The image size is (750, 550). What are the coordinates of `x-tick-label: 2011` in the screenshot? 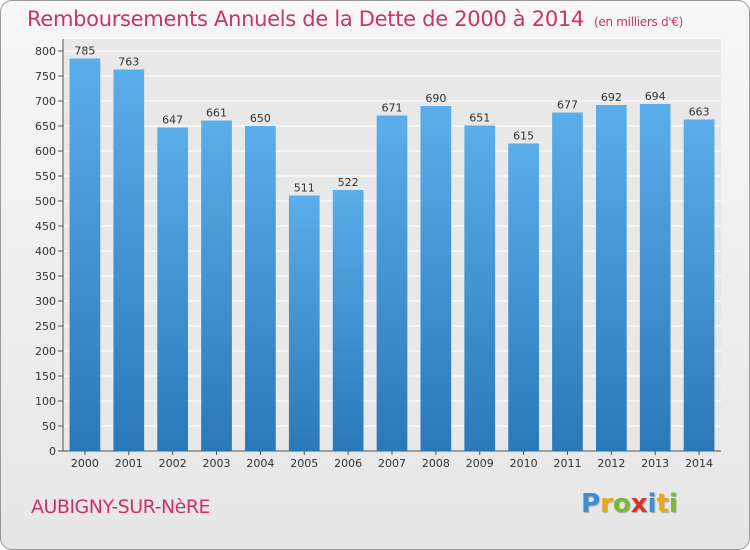 It's located at (567, 463).